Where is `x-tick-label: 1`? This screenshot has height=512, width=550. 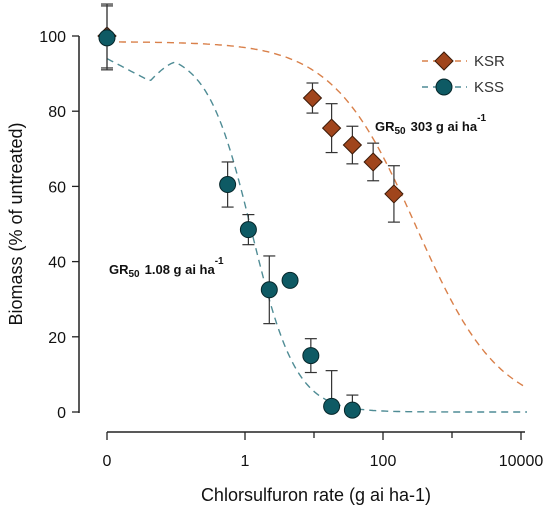
x-tick-label: 1 is located at coordinates (245, 461).